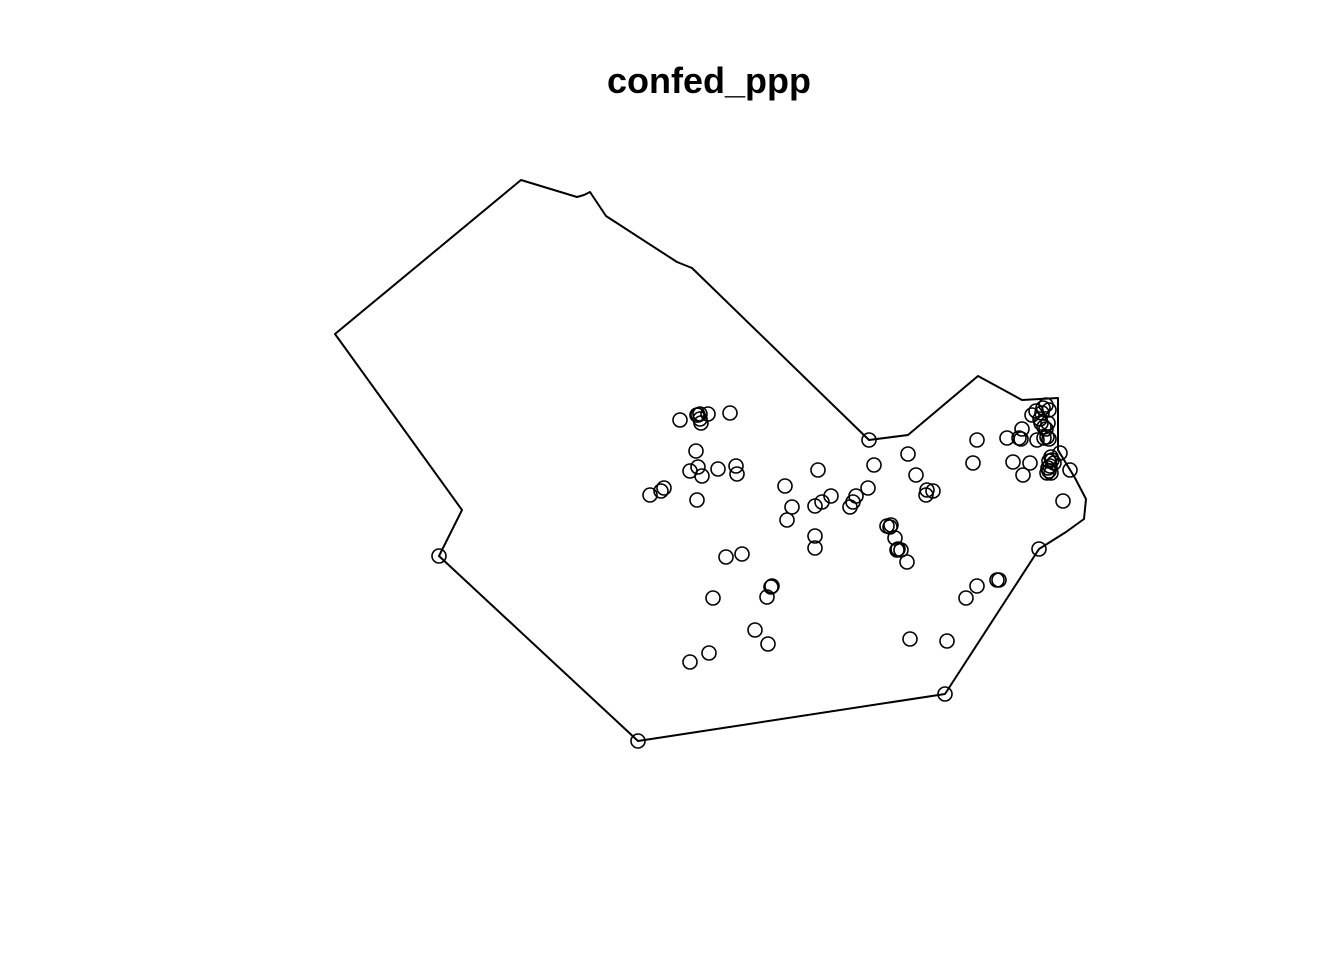  Describe the element at coordinates (709, 80) in the screenshot. I see `plot-title: confed_ppp` at that location.